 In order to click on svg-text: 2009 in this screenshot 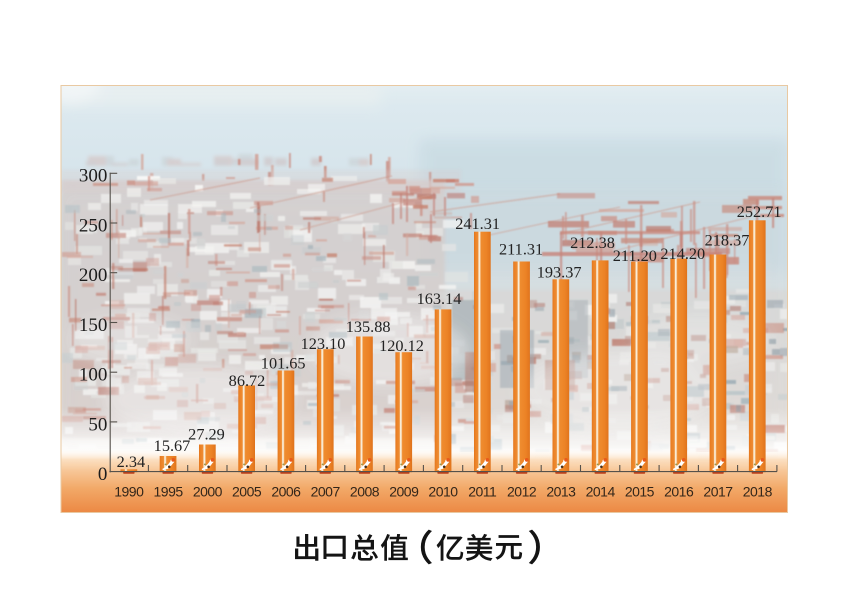, I will do `click(404, 492)`.